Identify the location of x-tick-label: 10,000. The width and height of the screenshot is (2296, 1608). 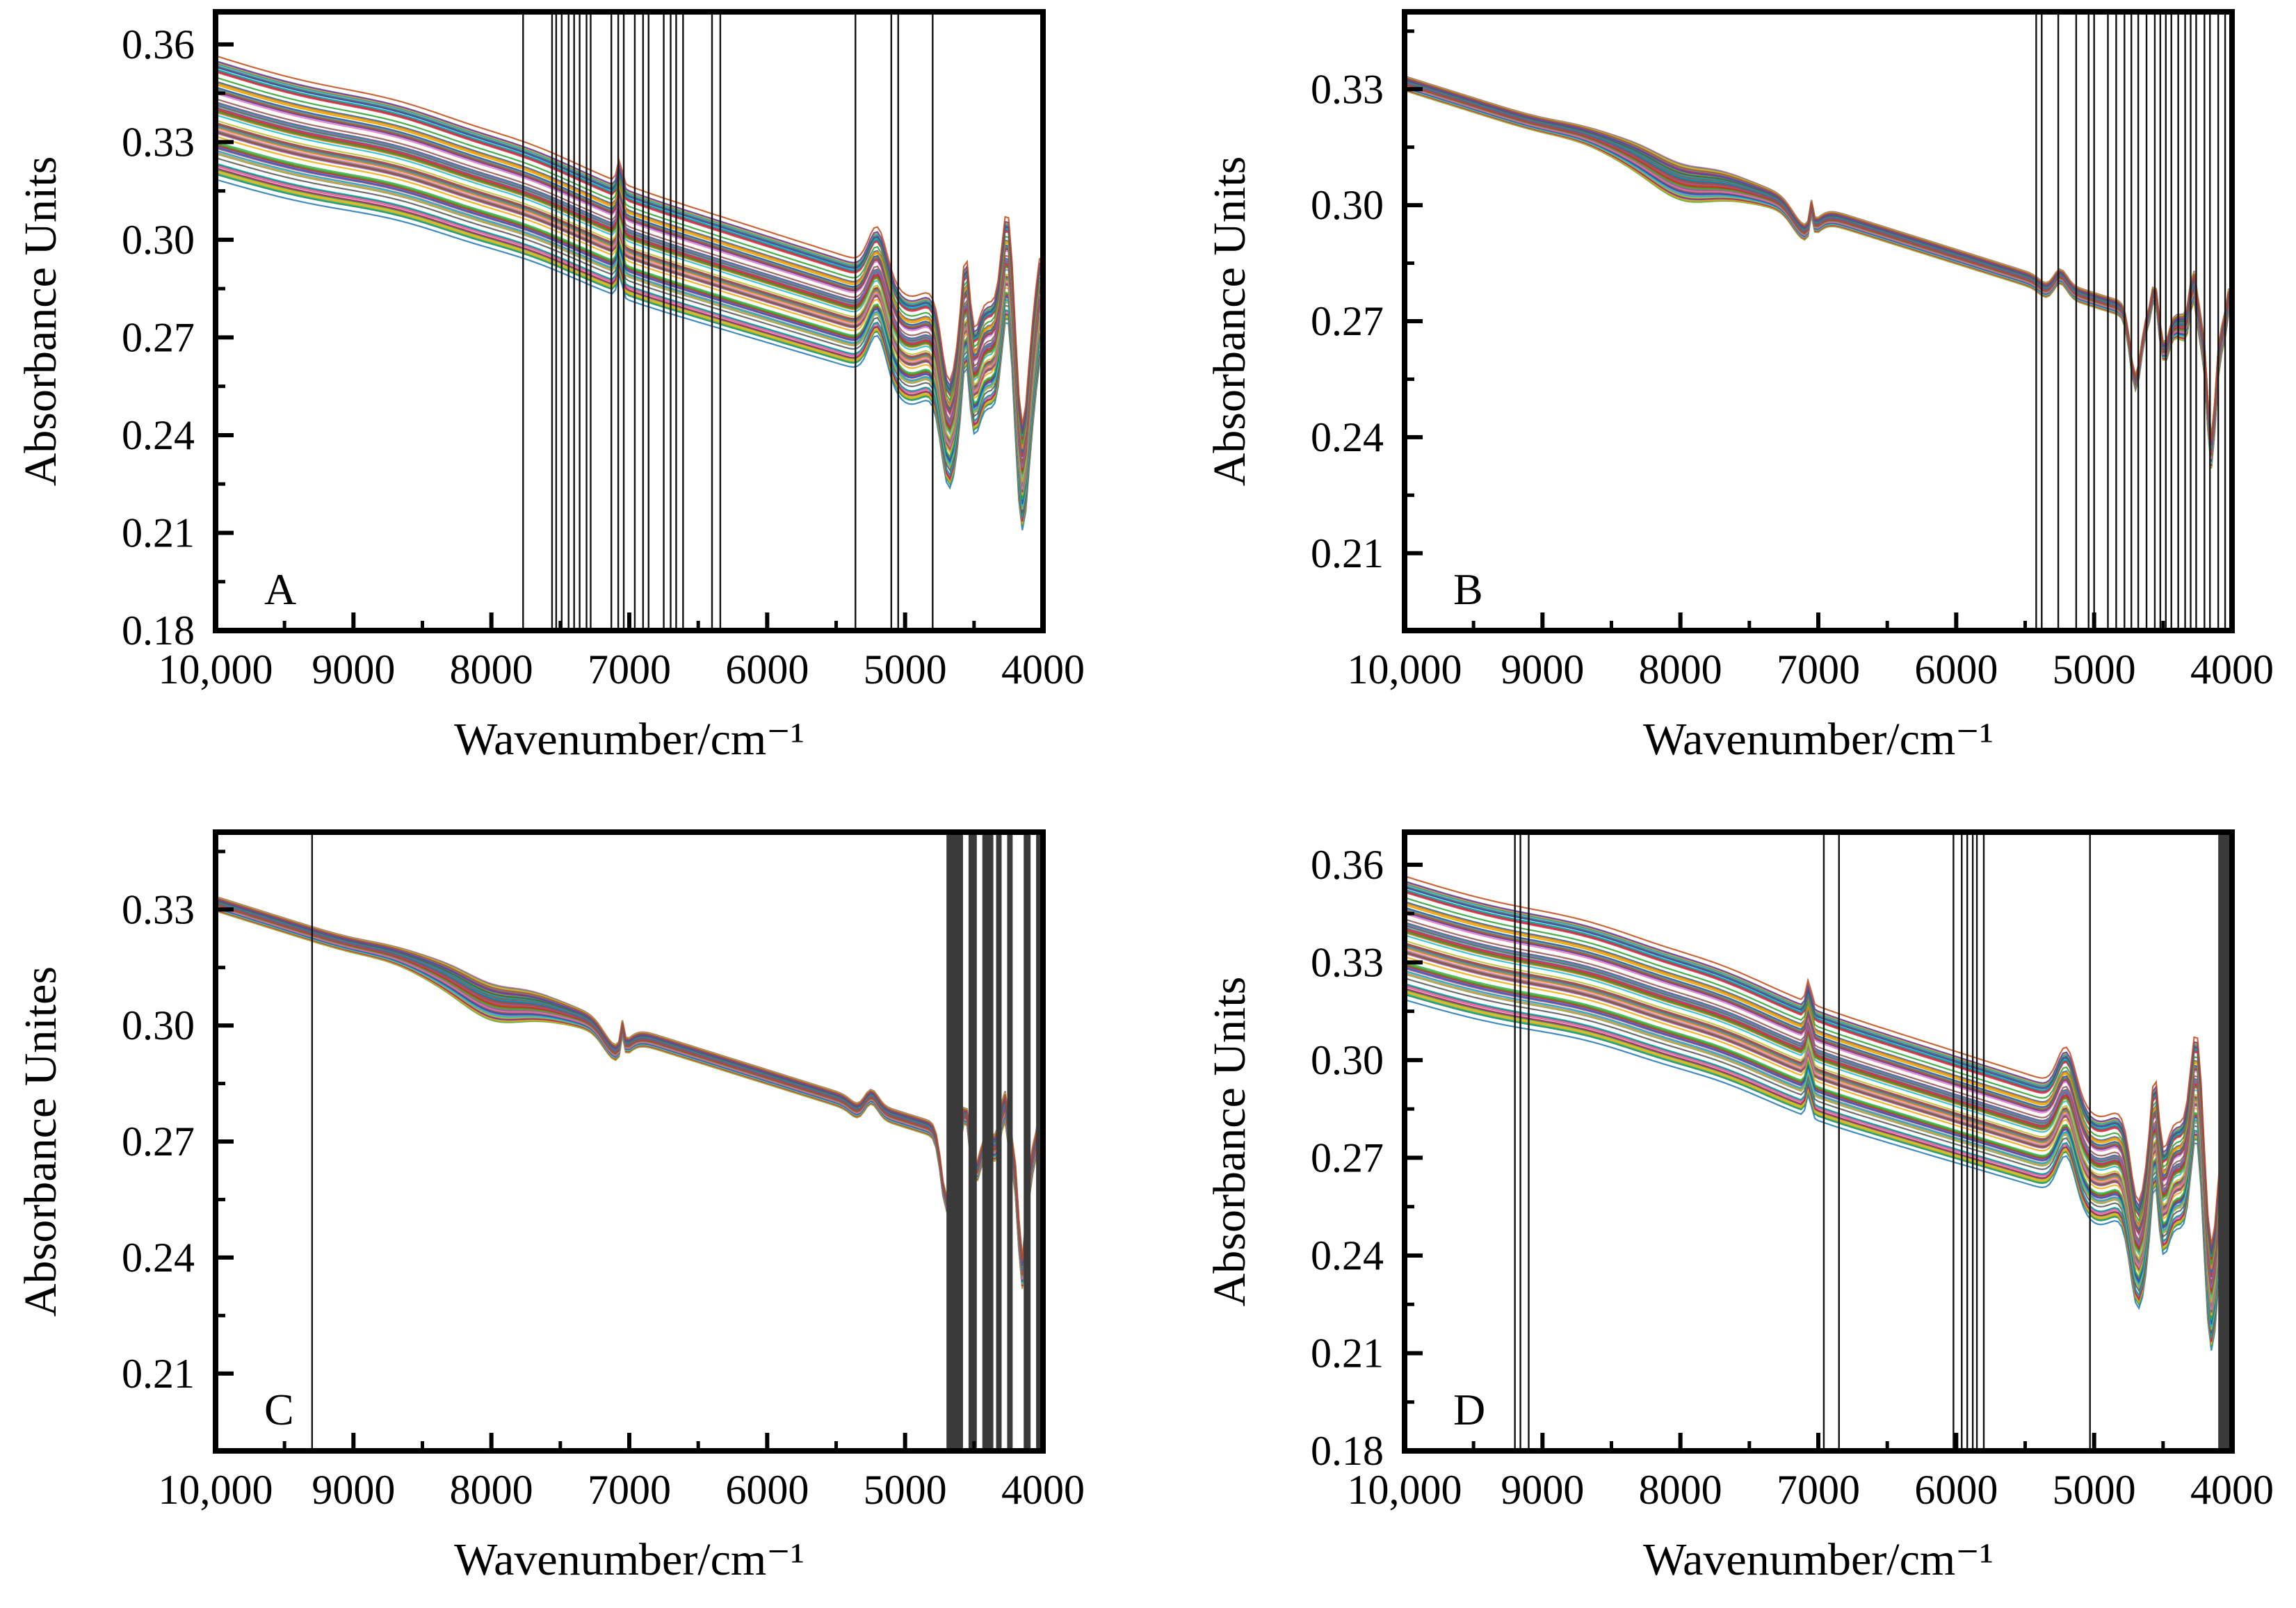
(1405, 1490).